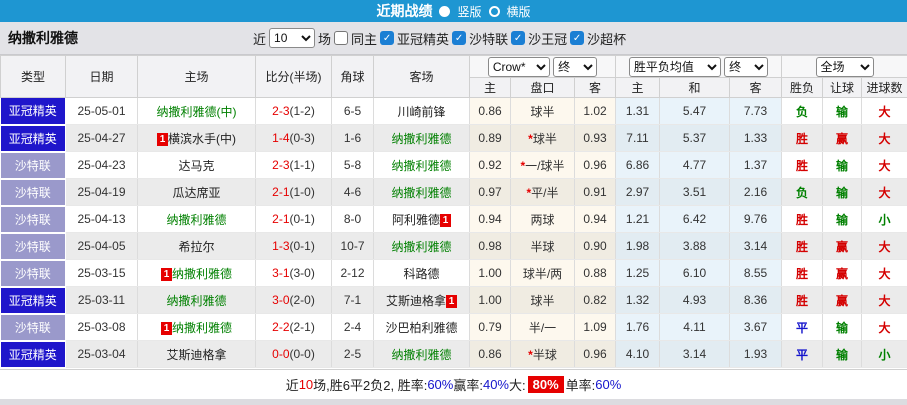 The height and width of the screenshot is (405, 907). I want to click on league-type-cell: 沙特联, so click(33, 165).